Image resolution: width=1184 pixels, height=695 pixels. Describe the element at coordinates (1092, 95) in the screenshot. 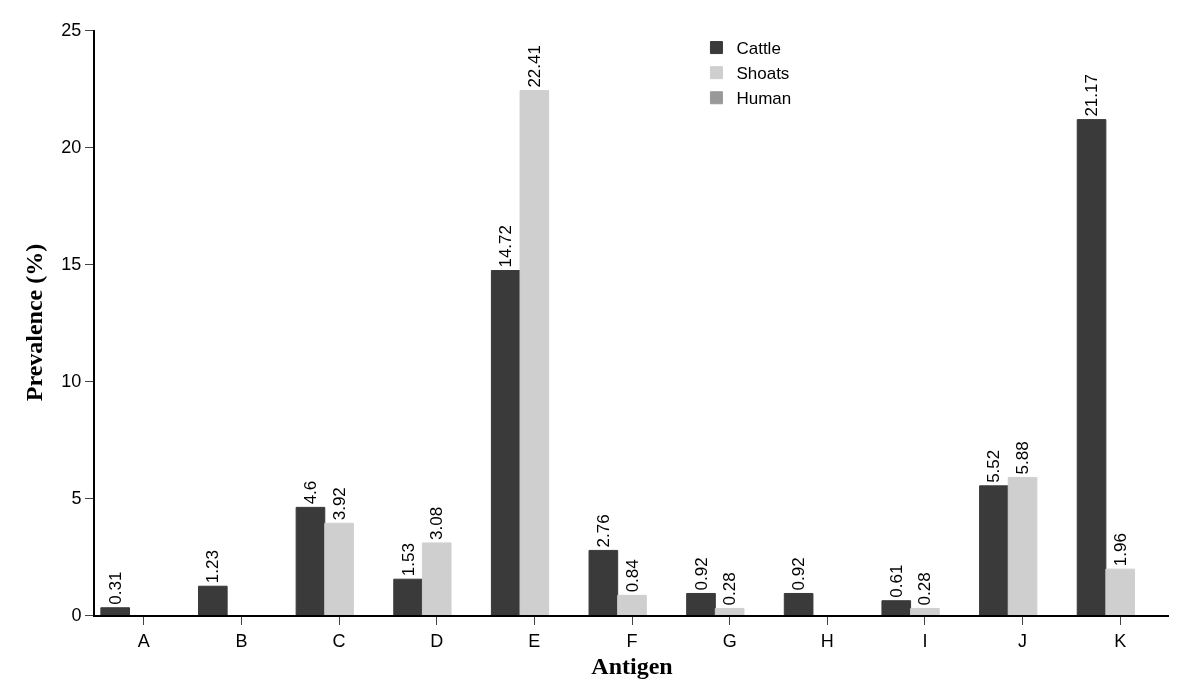

I see `data-label: 21.17` at that location.